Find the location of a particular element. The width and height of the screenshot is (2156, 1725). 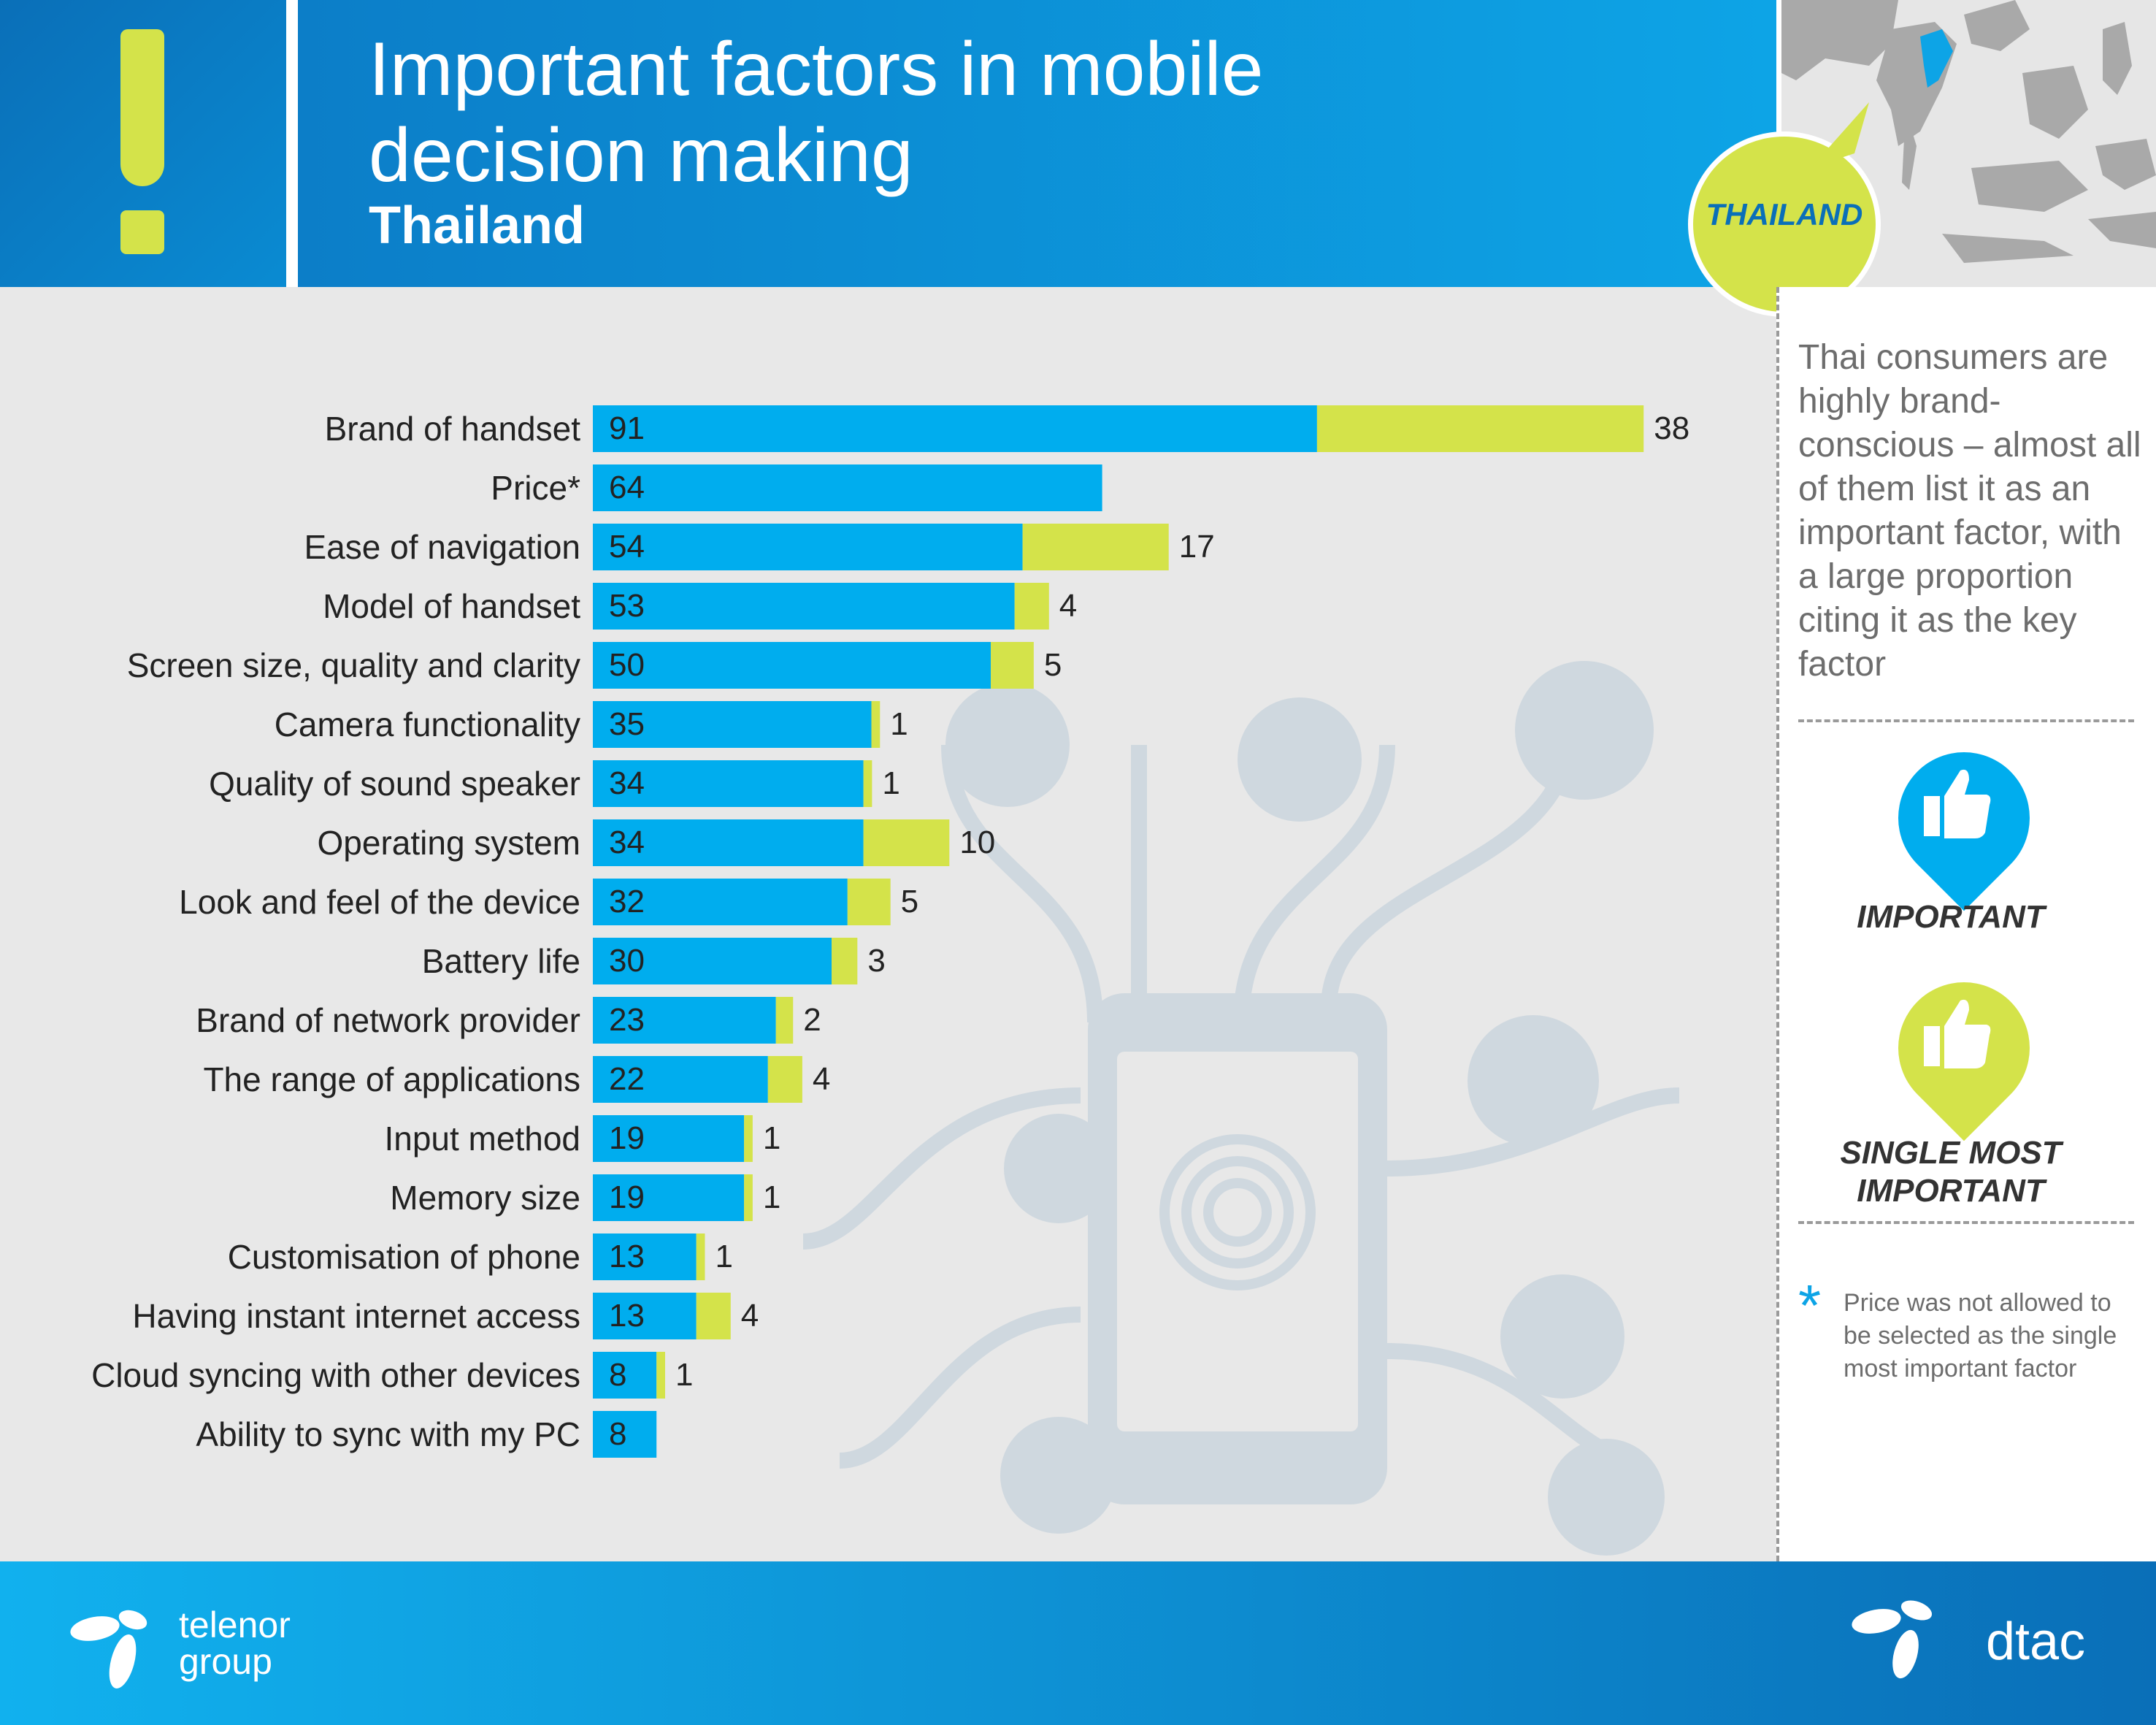

bar-important-value: 13 is located at coordinates (627, 1256).